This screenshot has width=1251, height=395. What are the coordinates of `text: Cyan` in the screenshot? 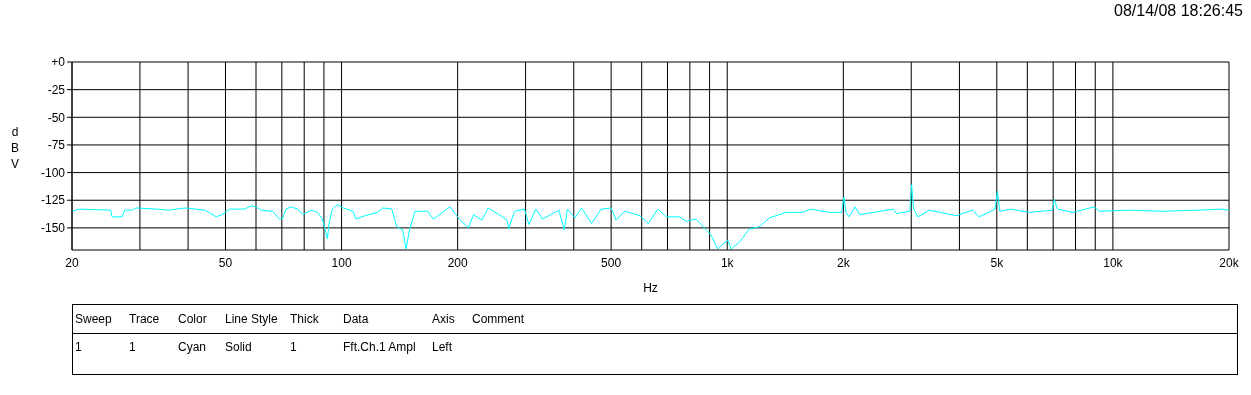 It's located at (192, 347).